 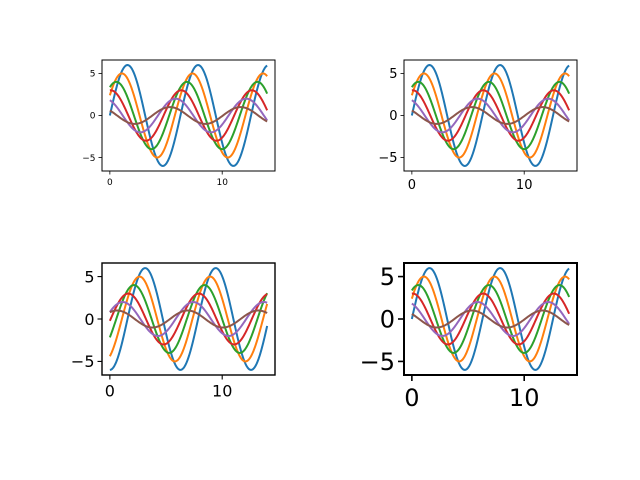 I want to click on subplot-bottom-right: 0 10 −5 0 5, so click(x=469, y=337).